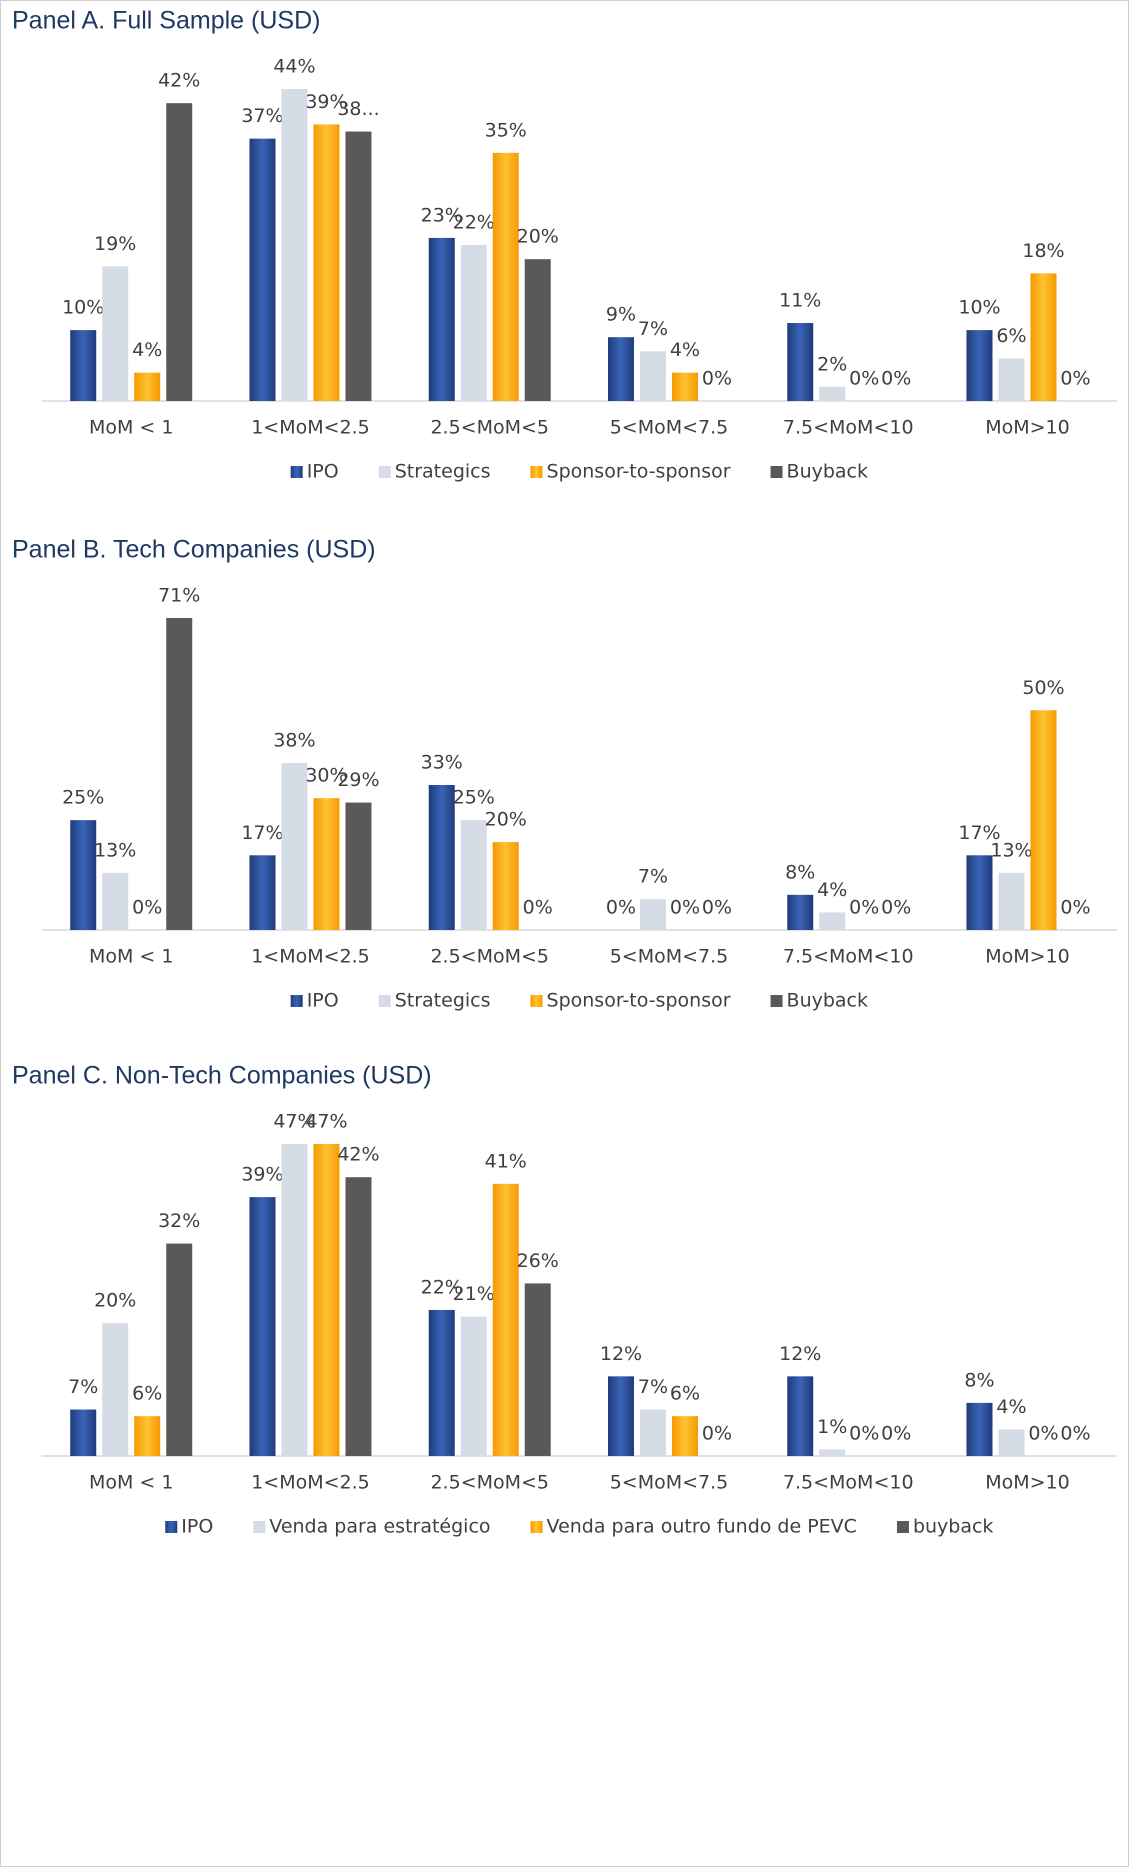 The image size is (1129, 1867). What do you see at coordinates (474, 223) in the screenshot?
I see `data-label: 22%` at bounding box center [474, 223].